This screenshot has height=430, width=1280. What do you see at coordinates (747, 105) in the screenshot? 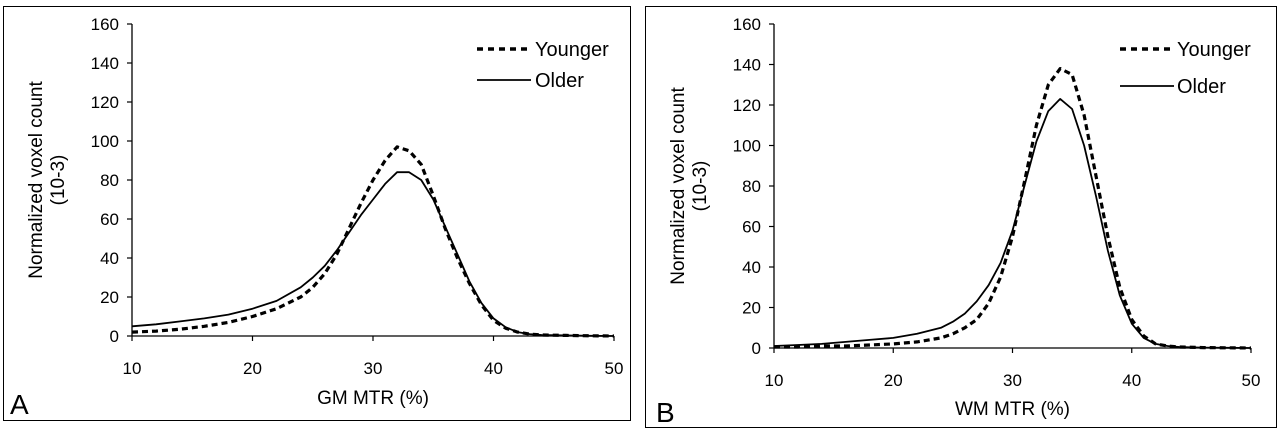
I see `chart-b-y-tick-label: 120` at bounding box center [747, 105].